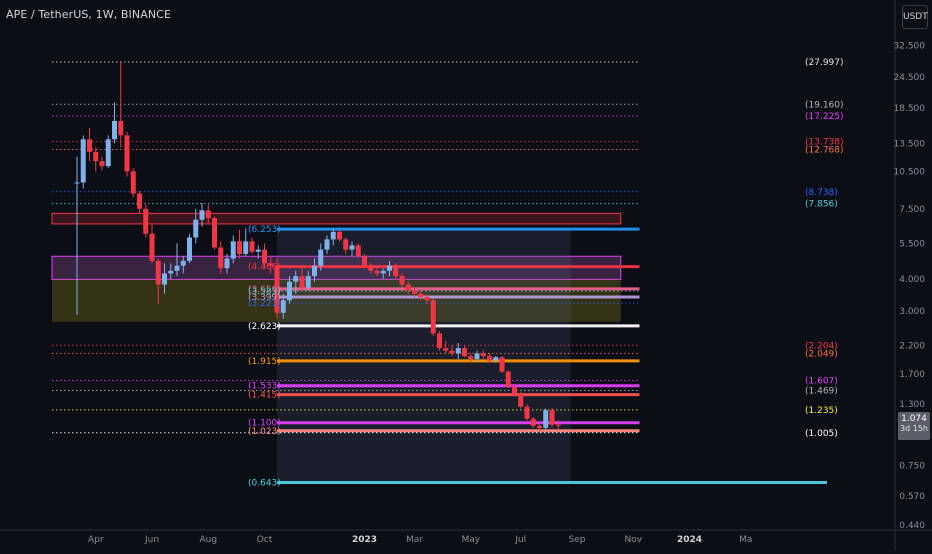 The width and height of the screenshot is (932, 554). I want to click on level-label-22: (1.100), so click(264, 424).